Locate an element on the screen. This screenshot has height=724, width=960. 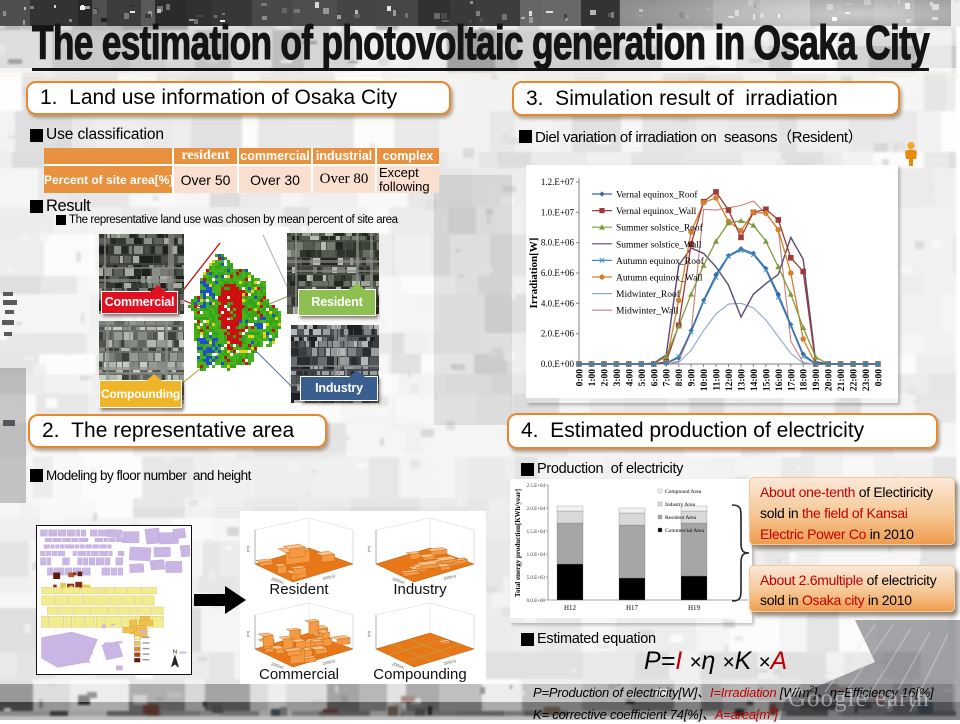
svg-text: 2.0.E+04 is located at coordinates (536, 509).